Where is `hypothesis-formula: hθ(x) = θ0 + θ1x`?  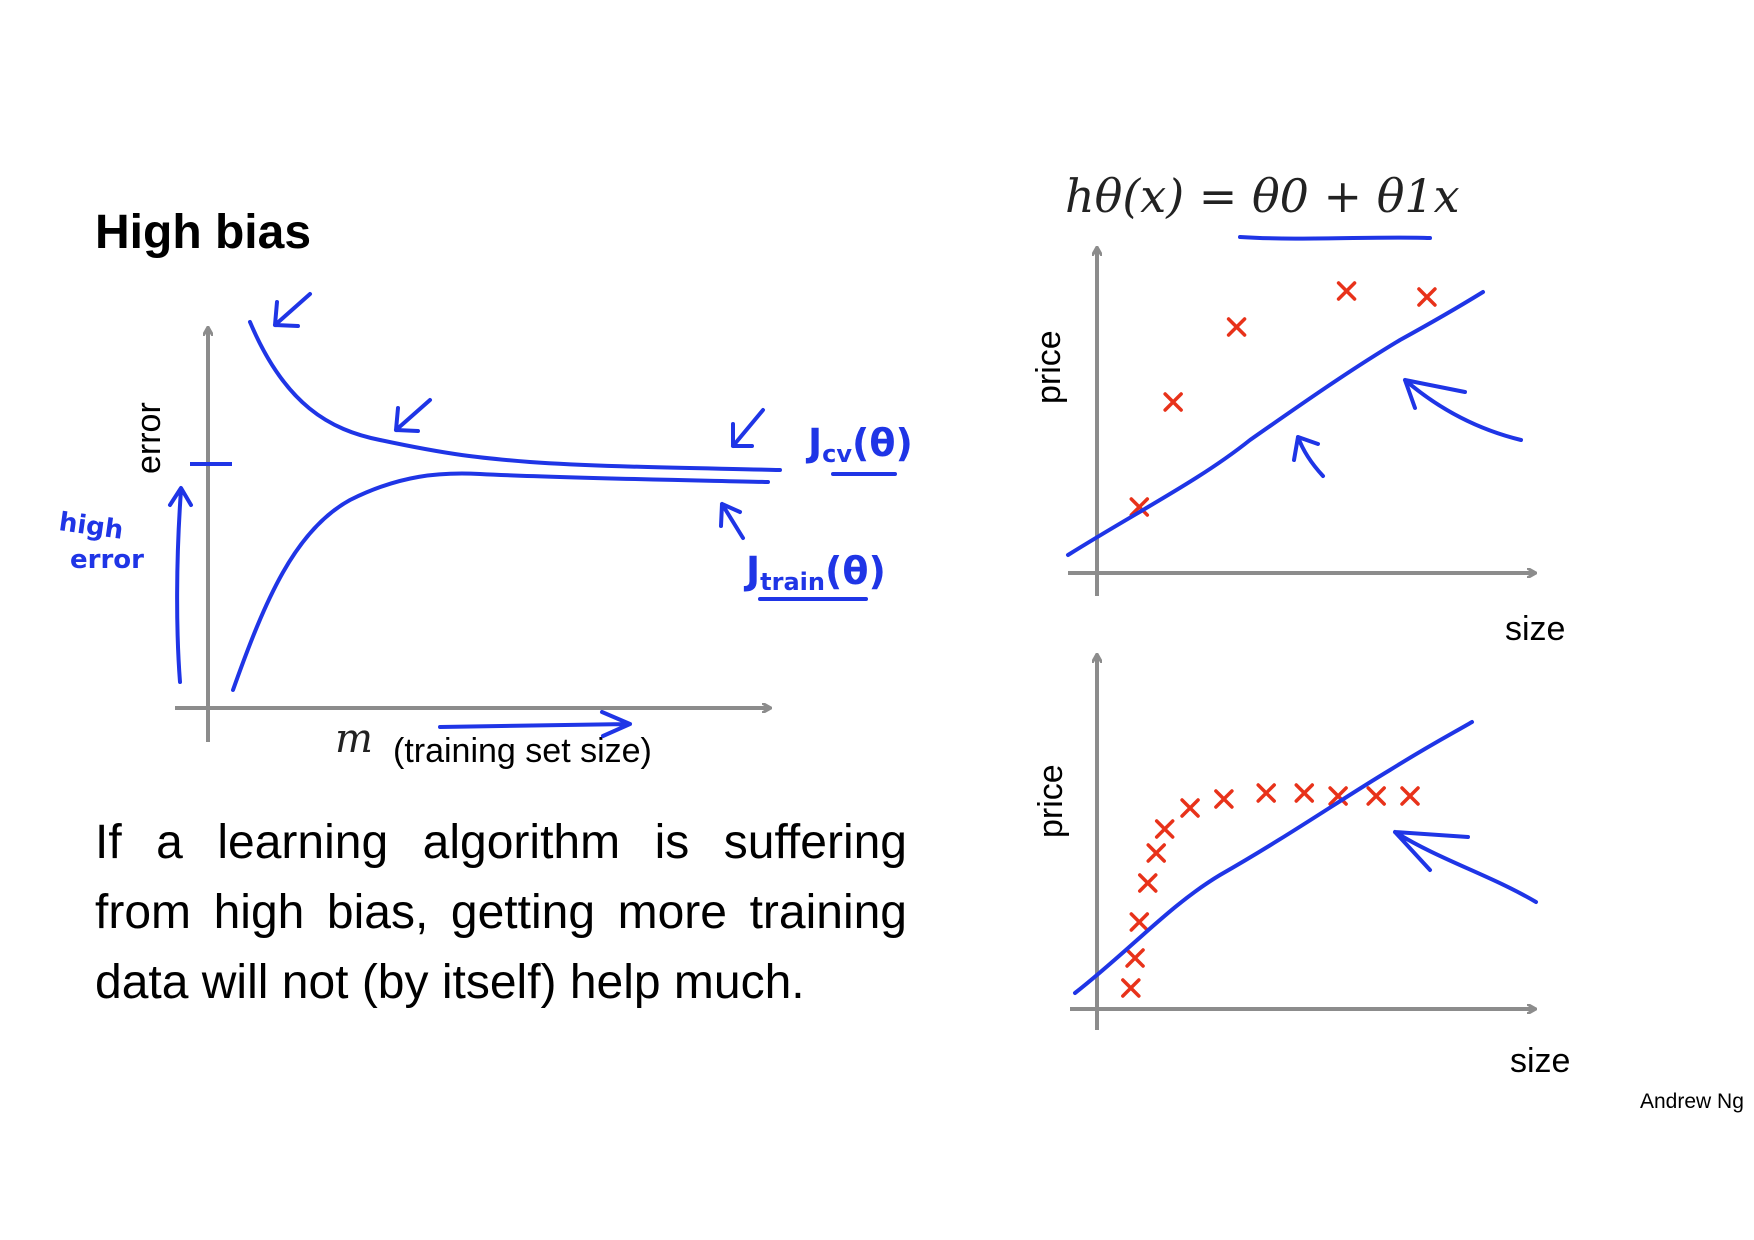
hypothesis-formula: hθ(x) = θ0 + θ1x is located at coordinates (1262, 196).